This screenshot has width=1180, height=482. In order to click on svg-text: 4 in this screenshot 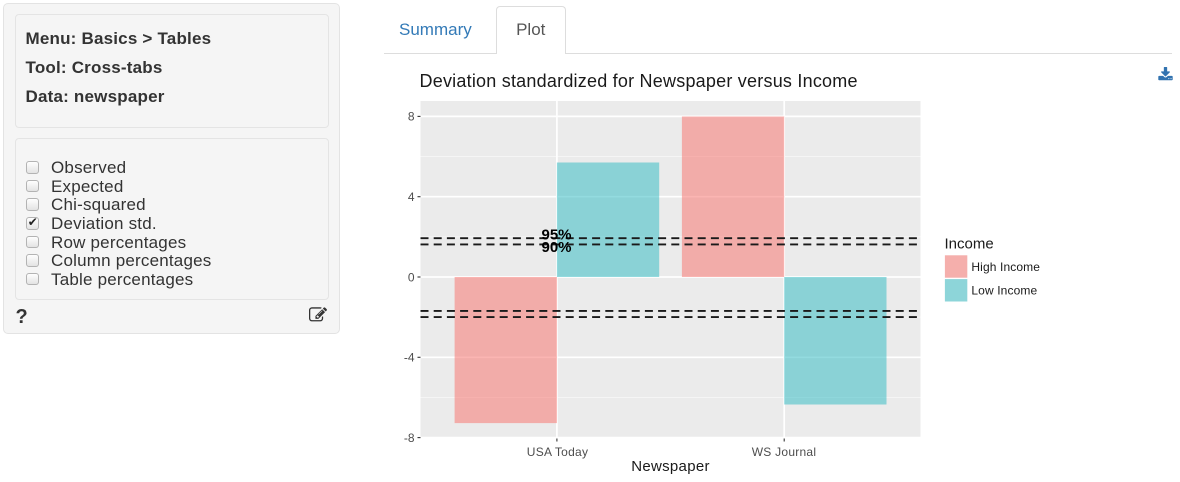, I will do `click(411, 197)`.